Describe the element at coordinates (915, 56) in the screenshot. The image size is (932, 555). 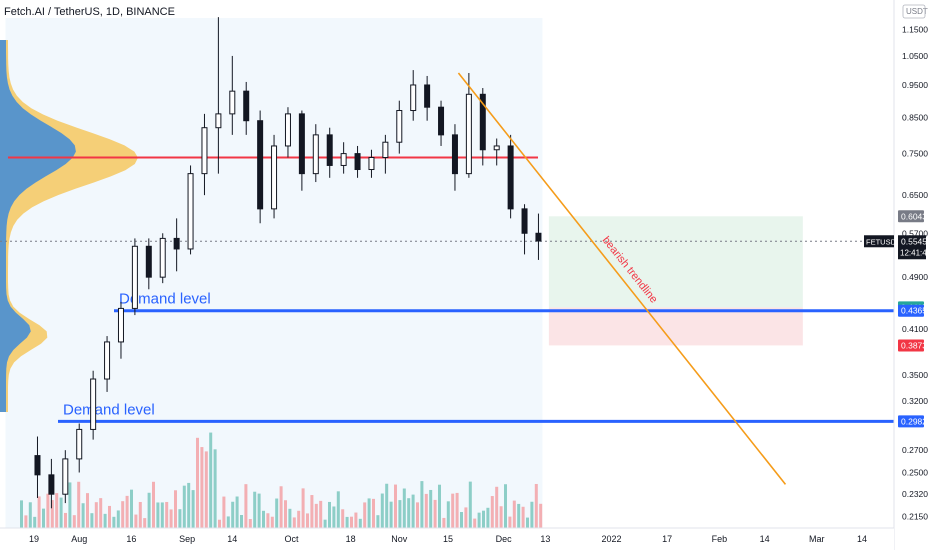
I see `y-tick-label: 1.0500` at that location.